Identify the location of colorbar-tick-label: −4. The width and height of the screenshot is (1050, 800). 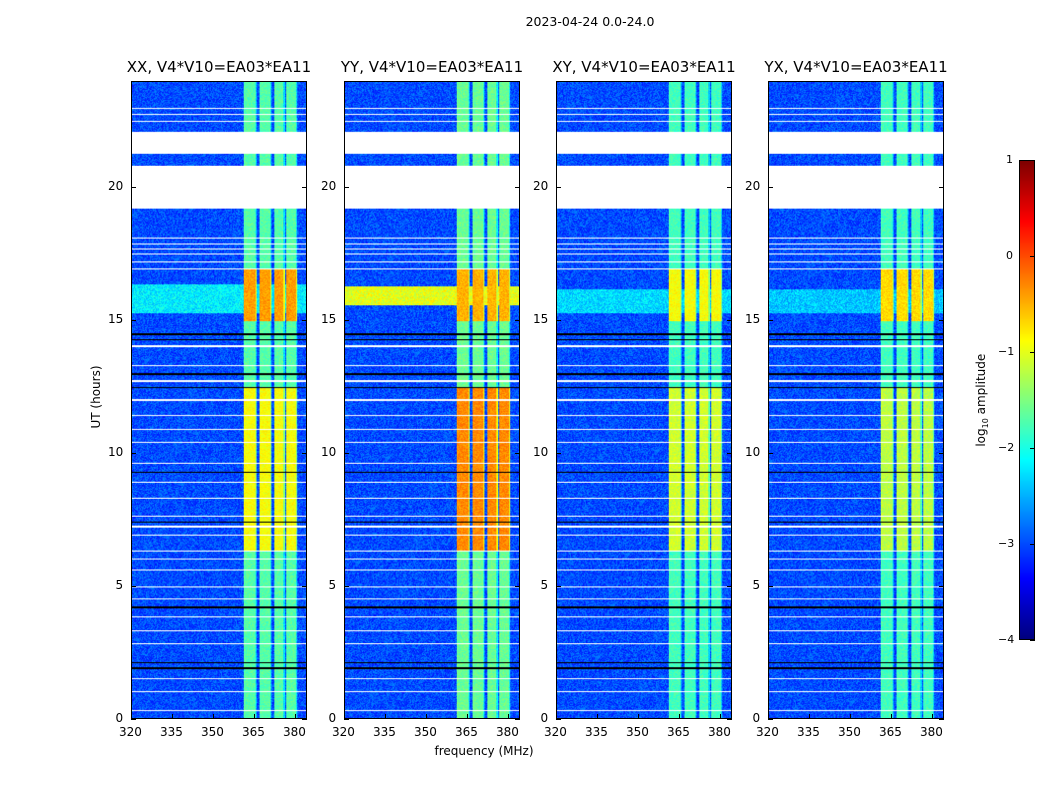
(1006, 639).